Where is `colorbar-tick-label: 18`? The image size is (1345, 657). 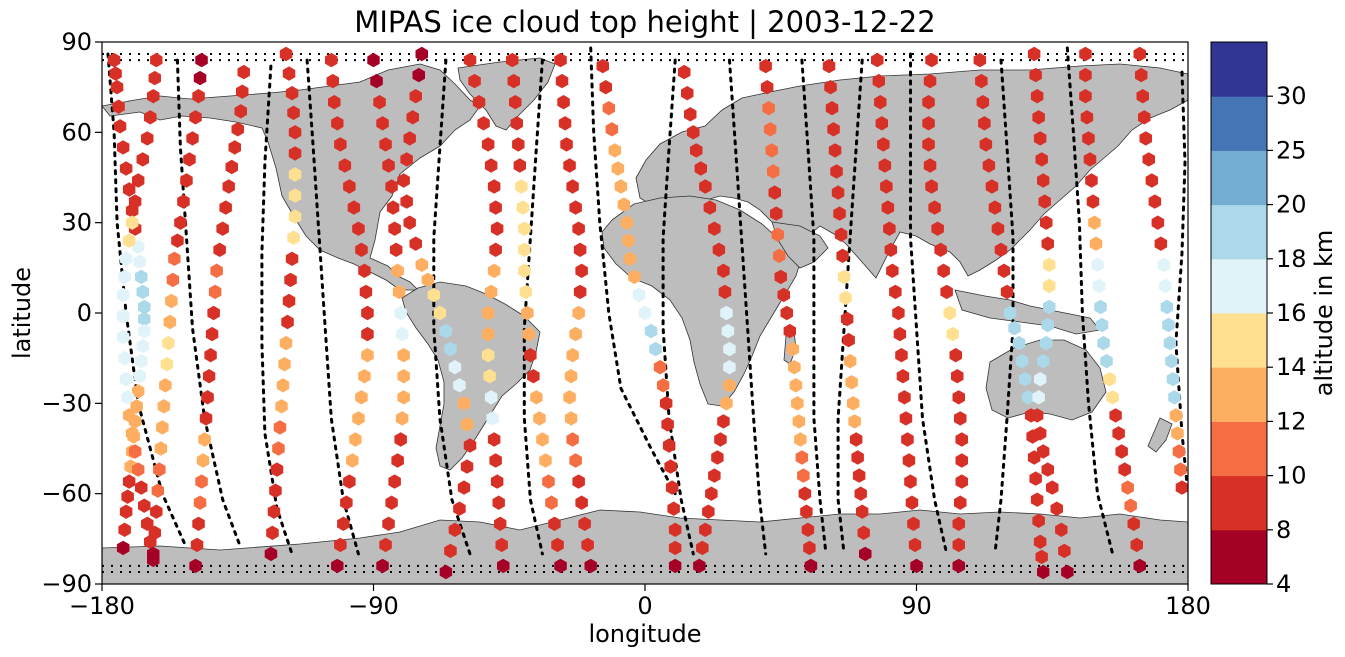 colorbar-tick-label: 18 is located at coordinates (1291, 259).